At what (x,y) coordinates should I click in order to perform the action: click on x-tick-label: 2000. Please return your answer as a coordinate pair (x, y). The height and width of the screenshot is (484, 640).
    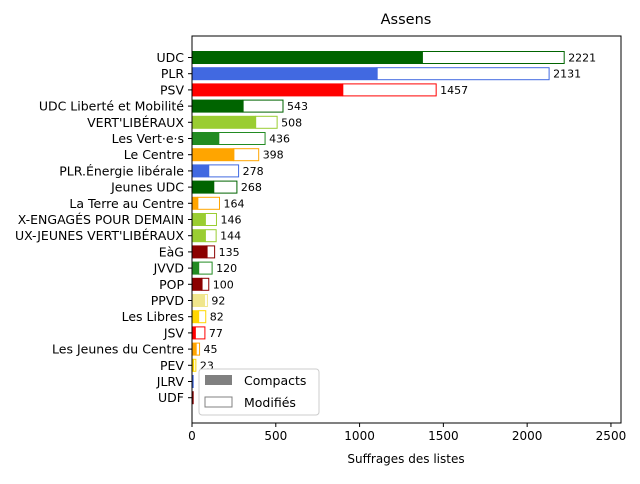
    Looking at the image, I should click on (527, 436).